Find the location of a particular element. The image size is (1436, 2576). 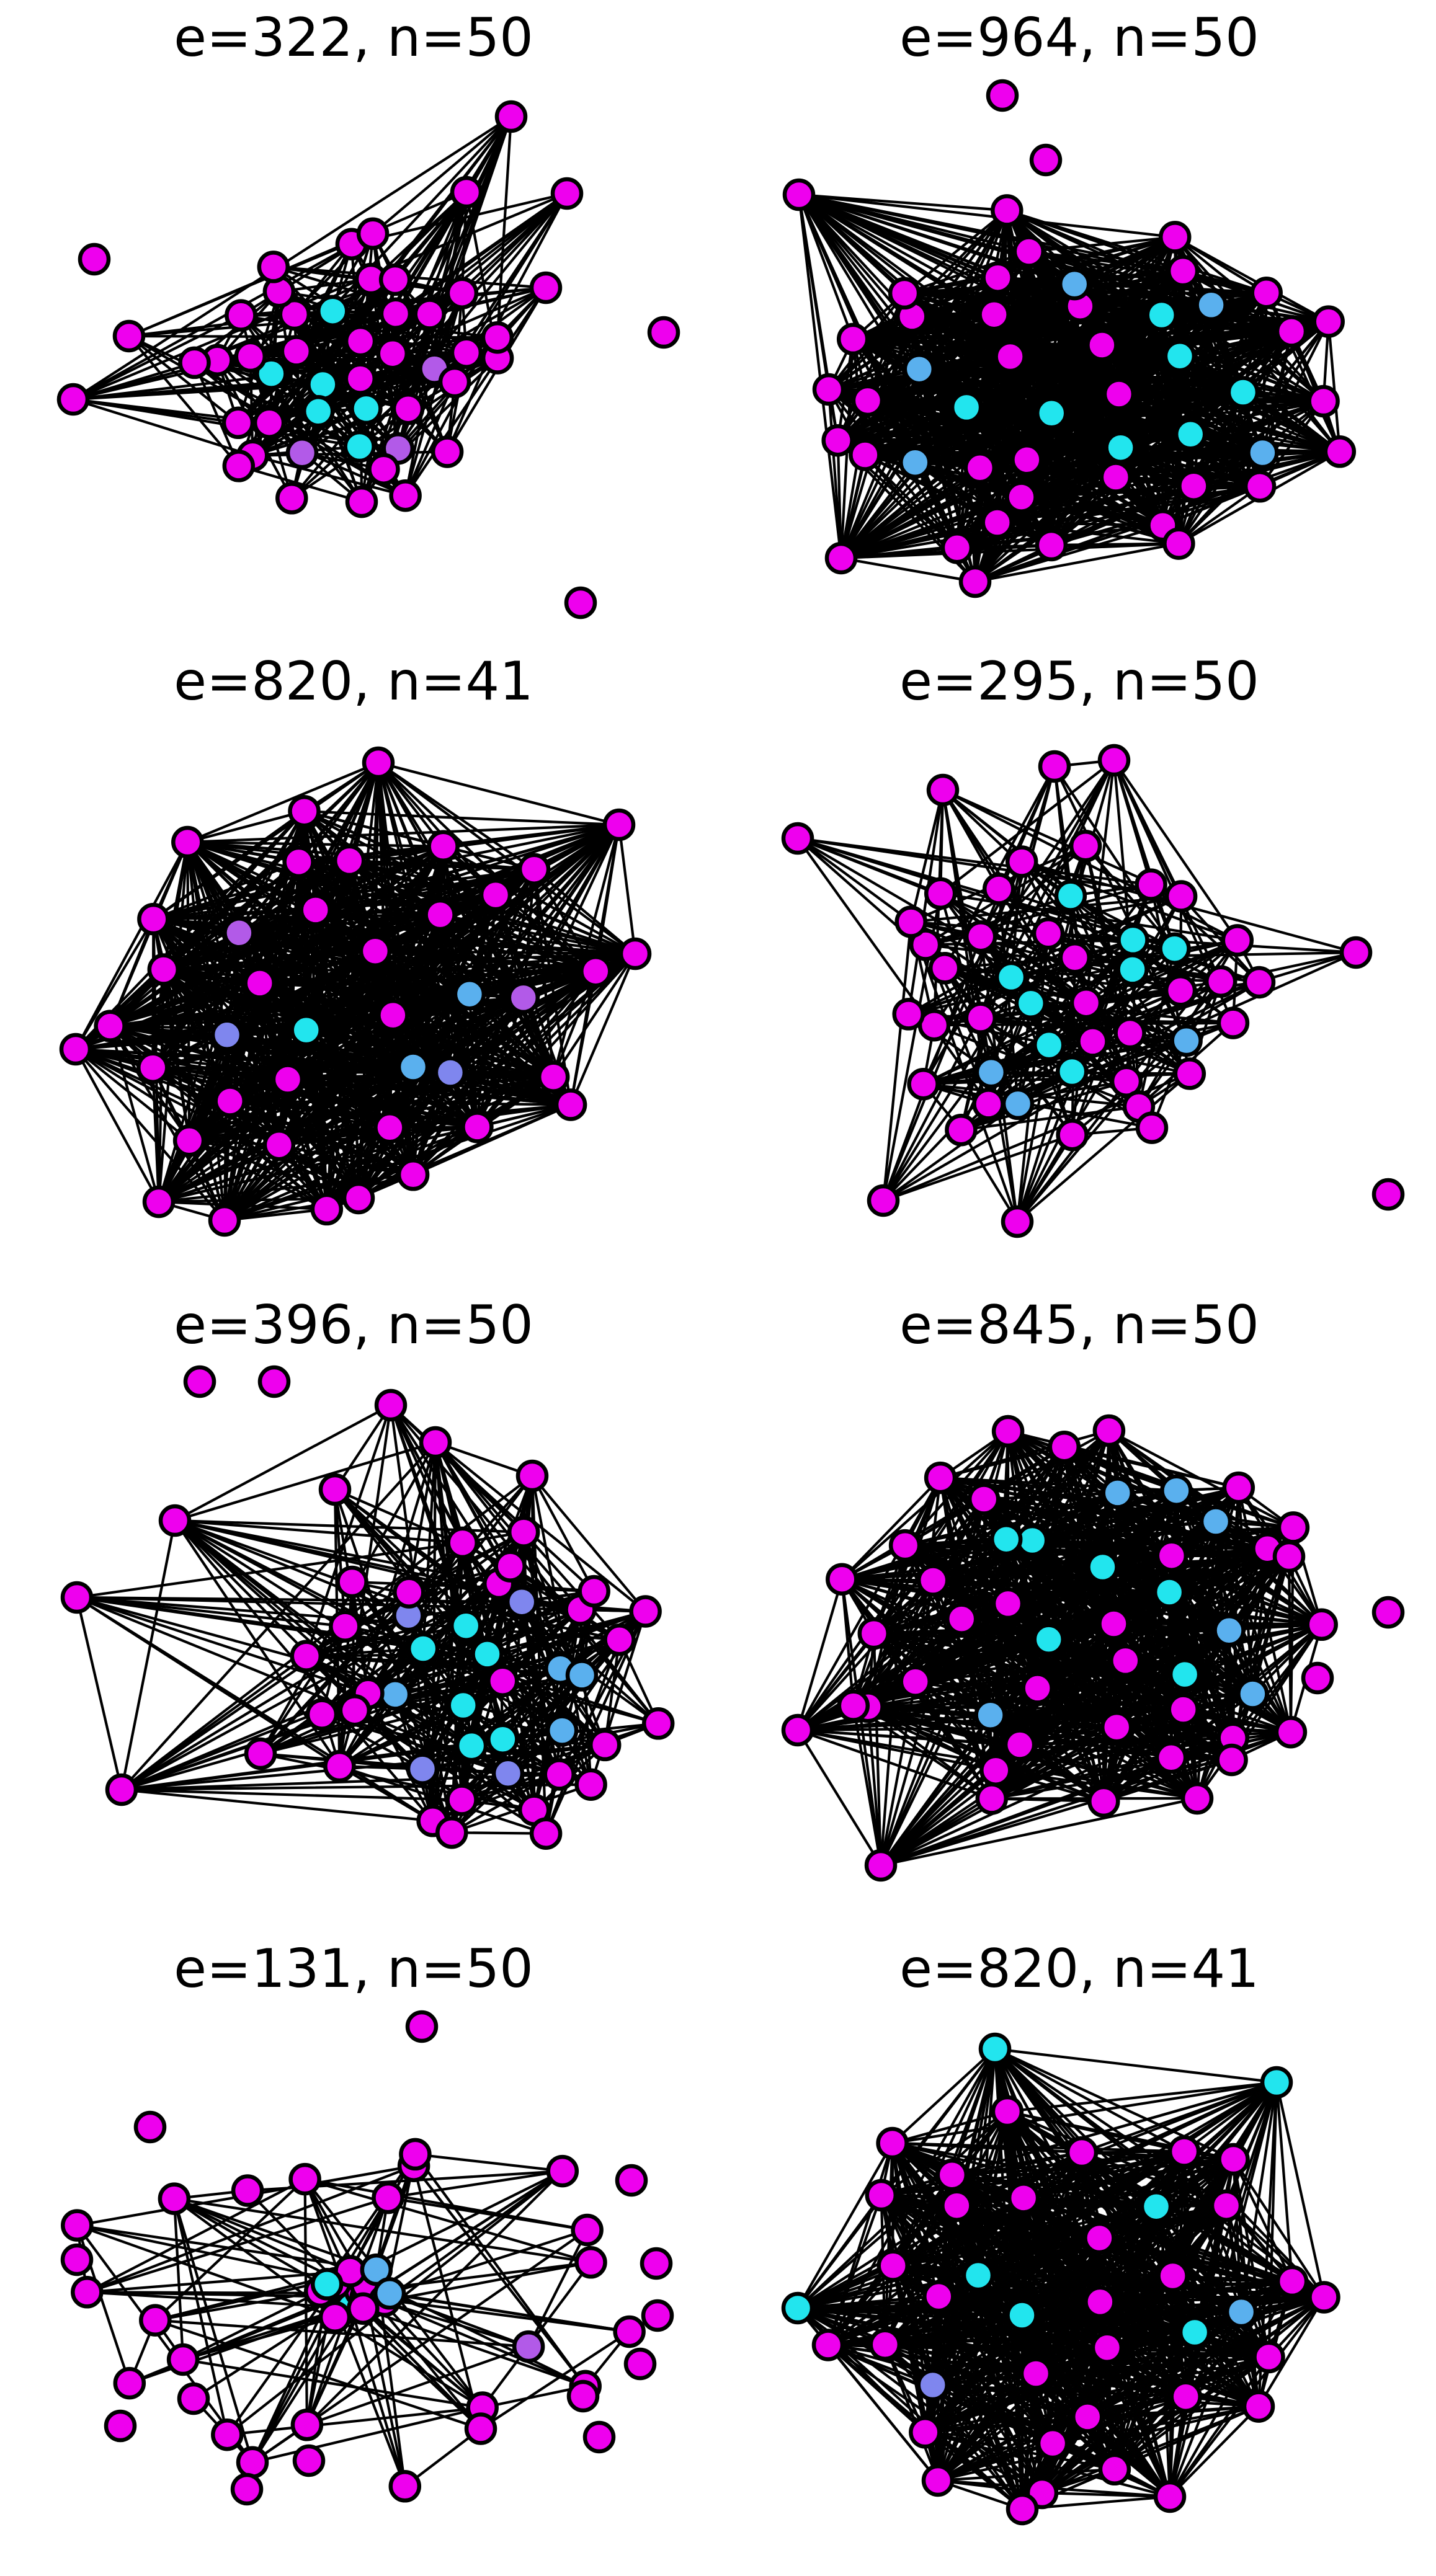

panel-title-7: e=131, n=50 is located at coordinates (354, 1969).